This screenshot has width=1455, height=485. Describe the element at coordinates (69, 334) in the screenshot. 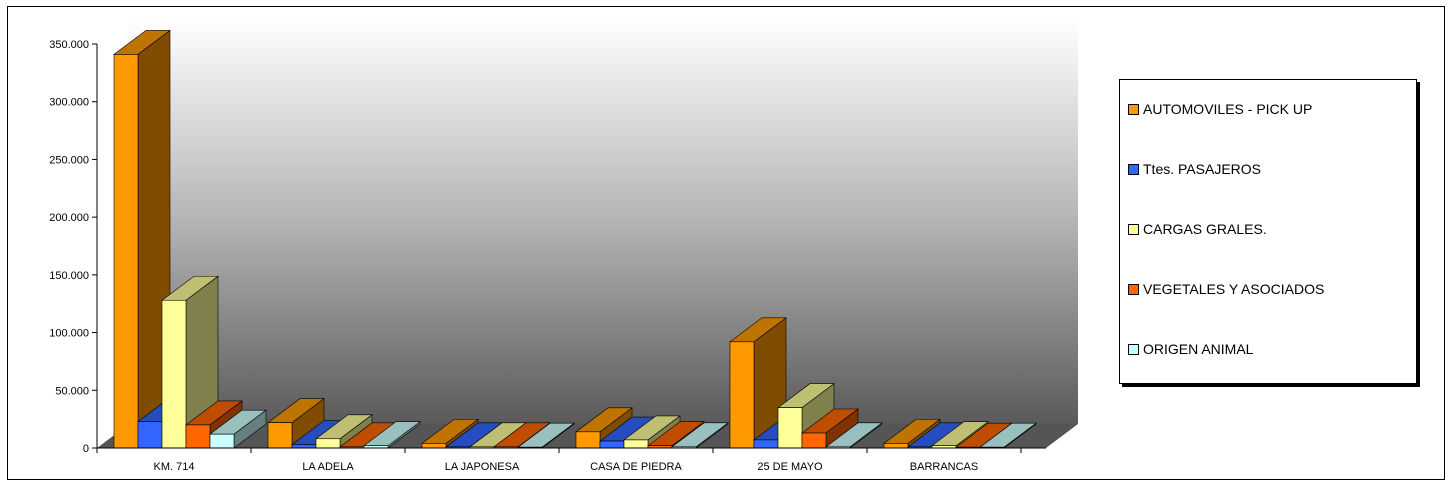

I see `y-tick-label: 100.000` at that location.